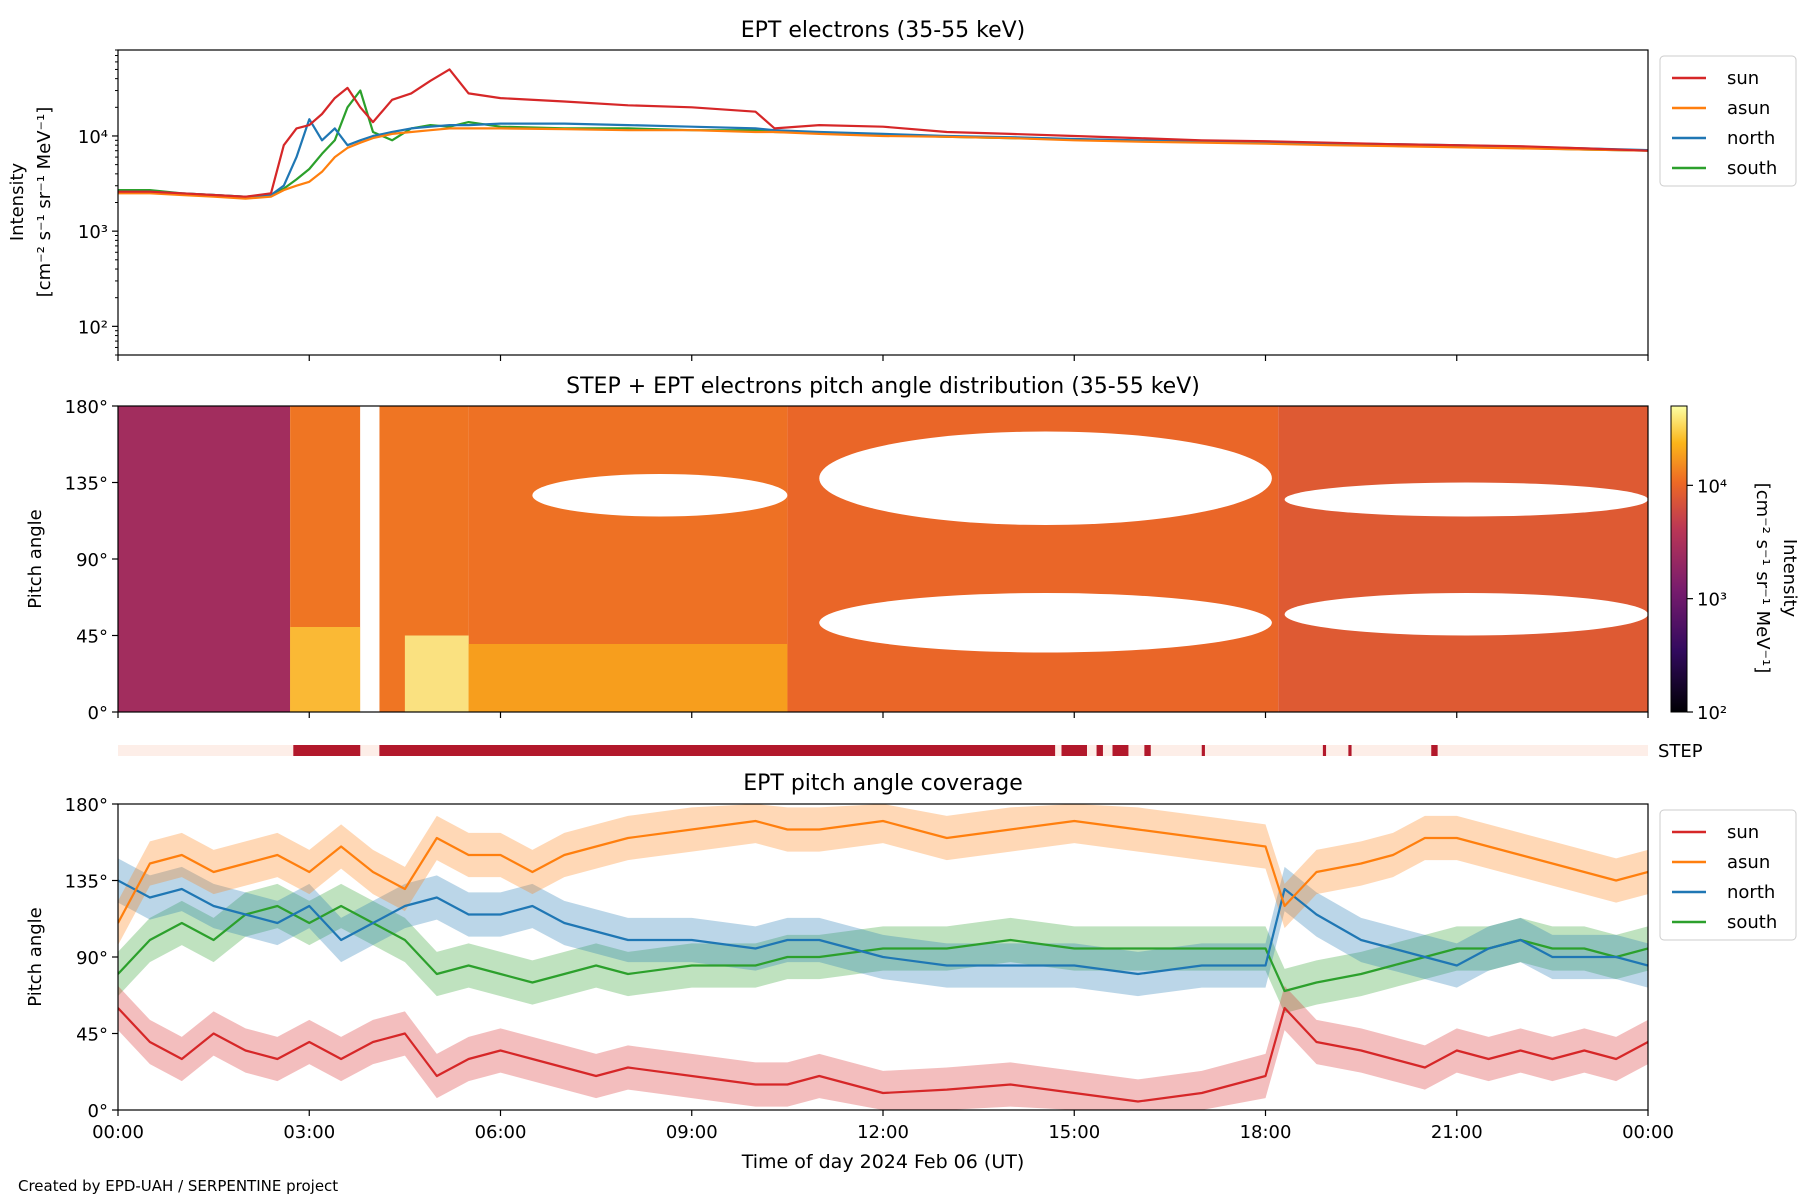  I want to click on coverage-band-asun, so click(883, 875).